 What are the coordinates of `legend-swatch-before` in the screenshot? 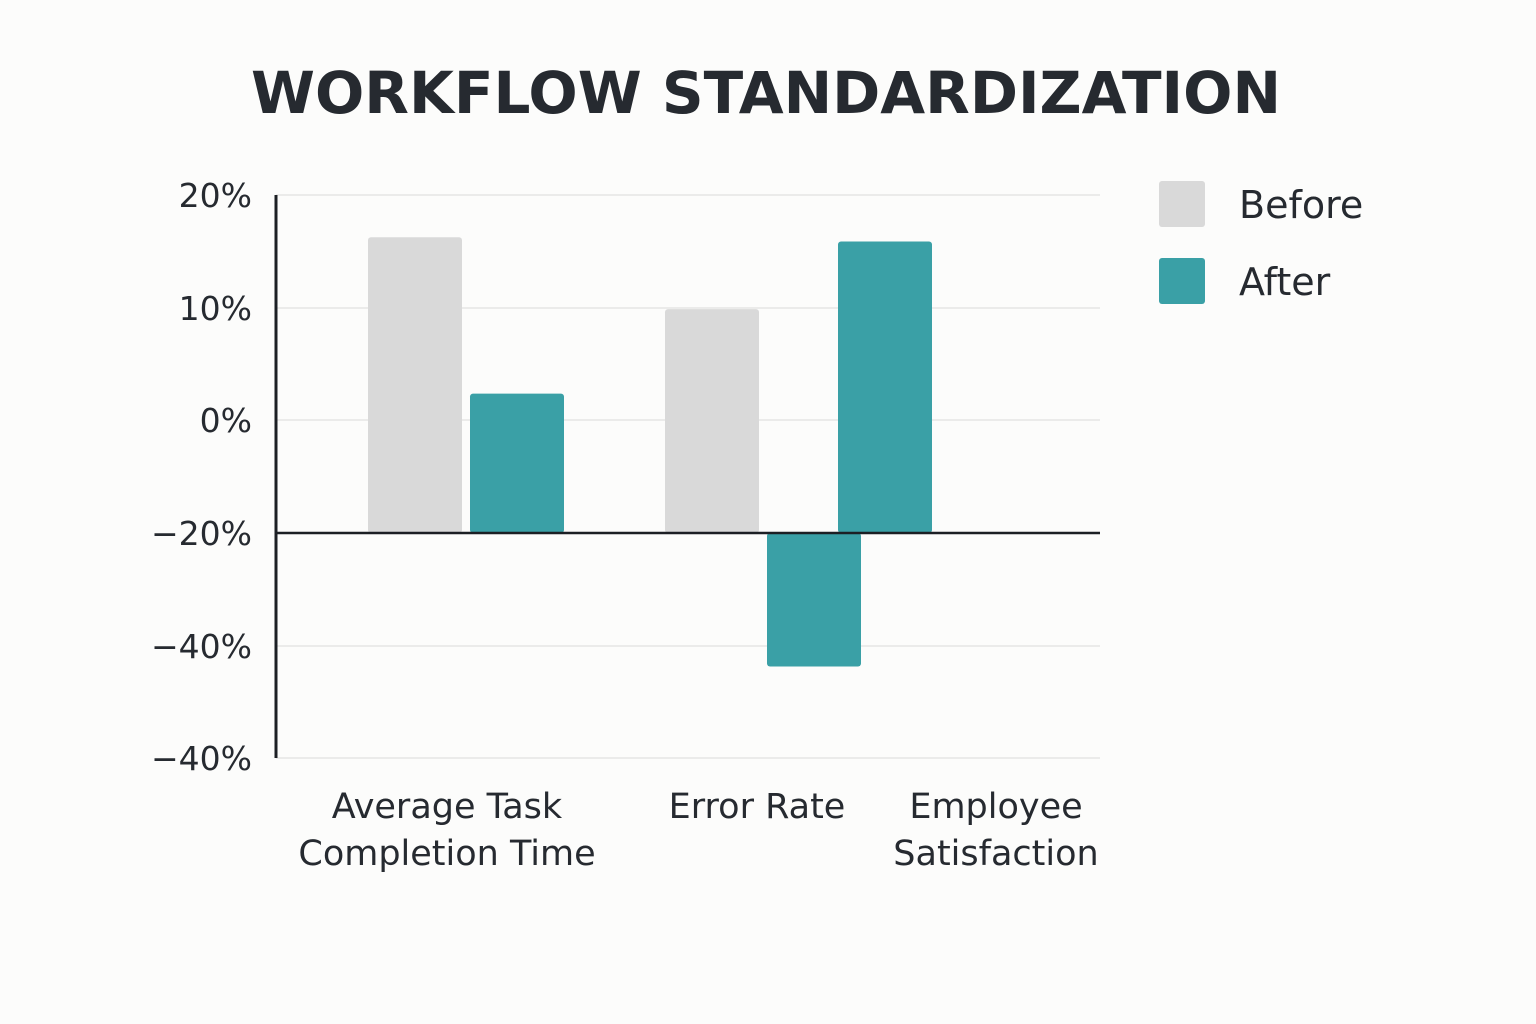 It's located at (1182, 204).